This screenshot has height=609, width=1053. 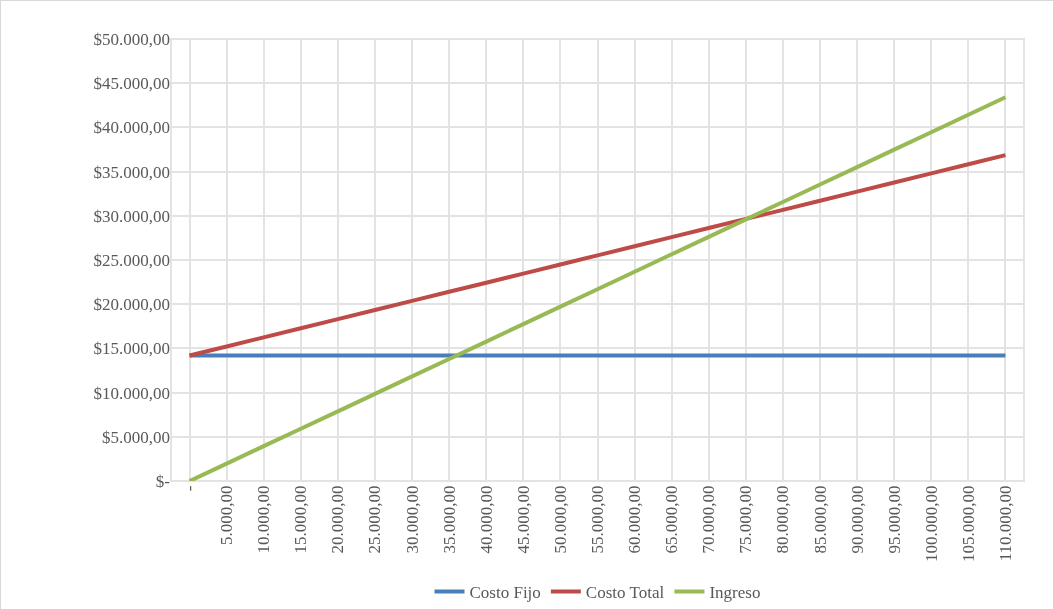 What do you see at coordinates (131, 39) in the screenshot?
I see `y-tick-label: $50.000,00` at bounding box center [131, 39].